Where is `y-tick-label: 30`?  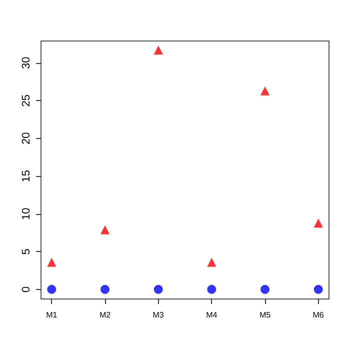 y-tick-label: 30 is located at coordinates (26, 63).